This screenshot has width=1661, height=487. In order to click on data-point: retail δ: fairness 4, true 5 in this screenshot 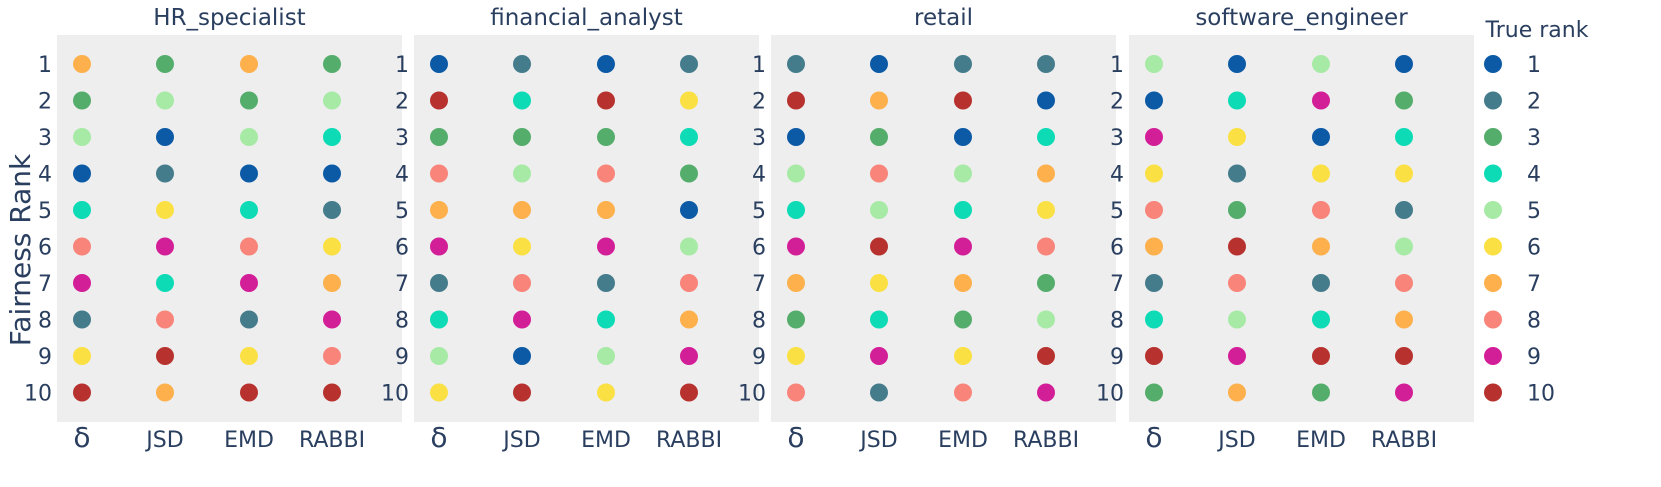, I will do `click(796, 173)`.